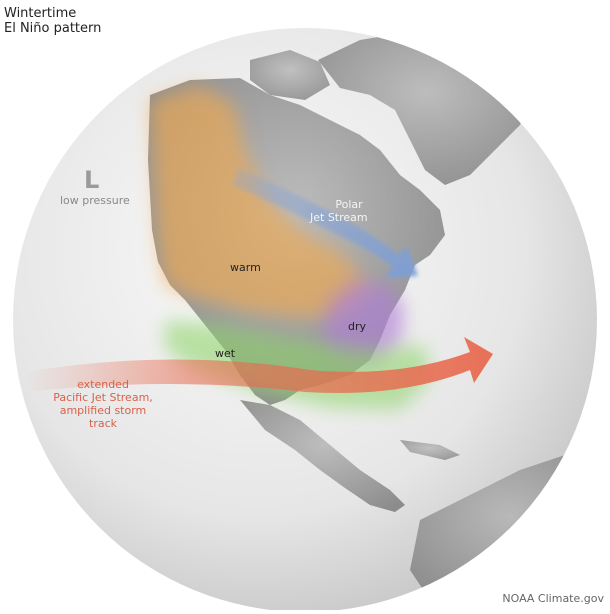  What do you see at coordinates (103, 410) in the screenshot?
I see `pacific-jet-label-line3: amplified storm` at bounding box center [103, 410].